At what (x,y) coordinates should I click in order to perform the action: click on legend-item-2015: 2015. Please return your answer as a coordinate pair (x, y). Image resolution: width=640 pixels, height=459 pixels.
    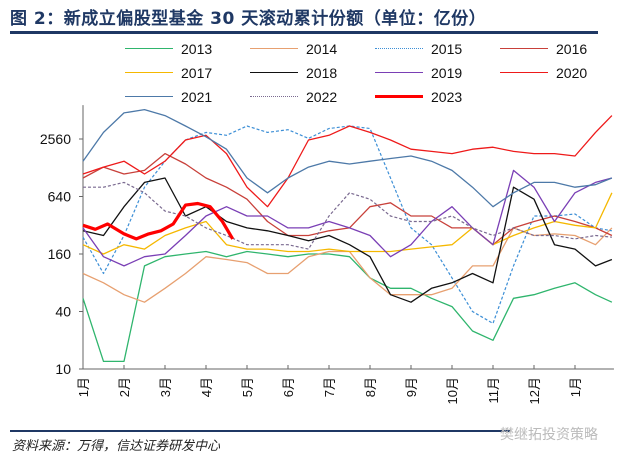
    Looking at the image, I should click on (437, 48).